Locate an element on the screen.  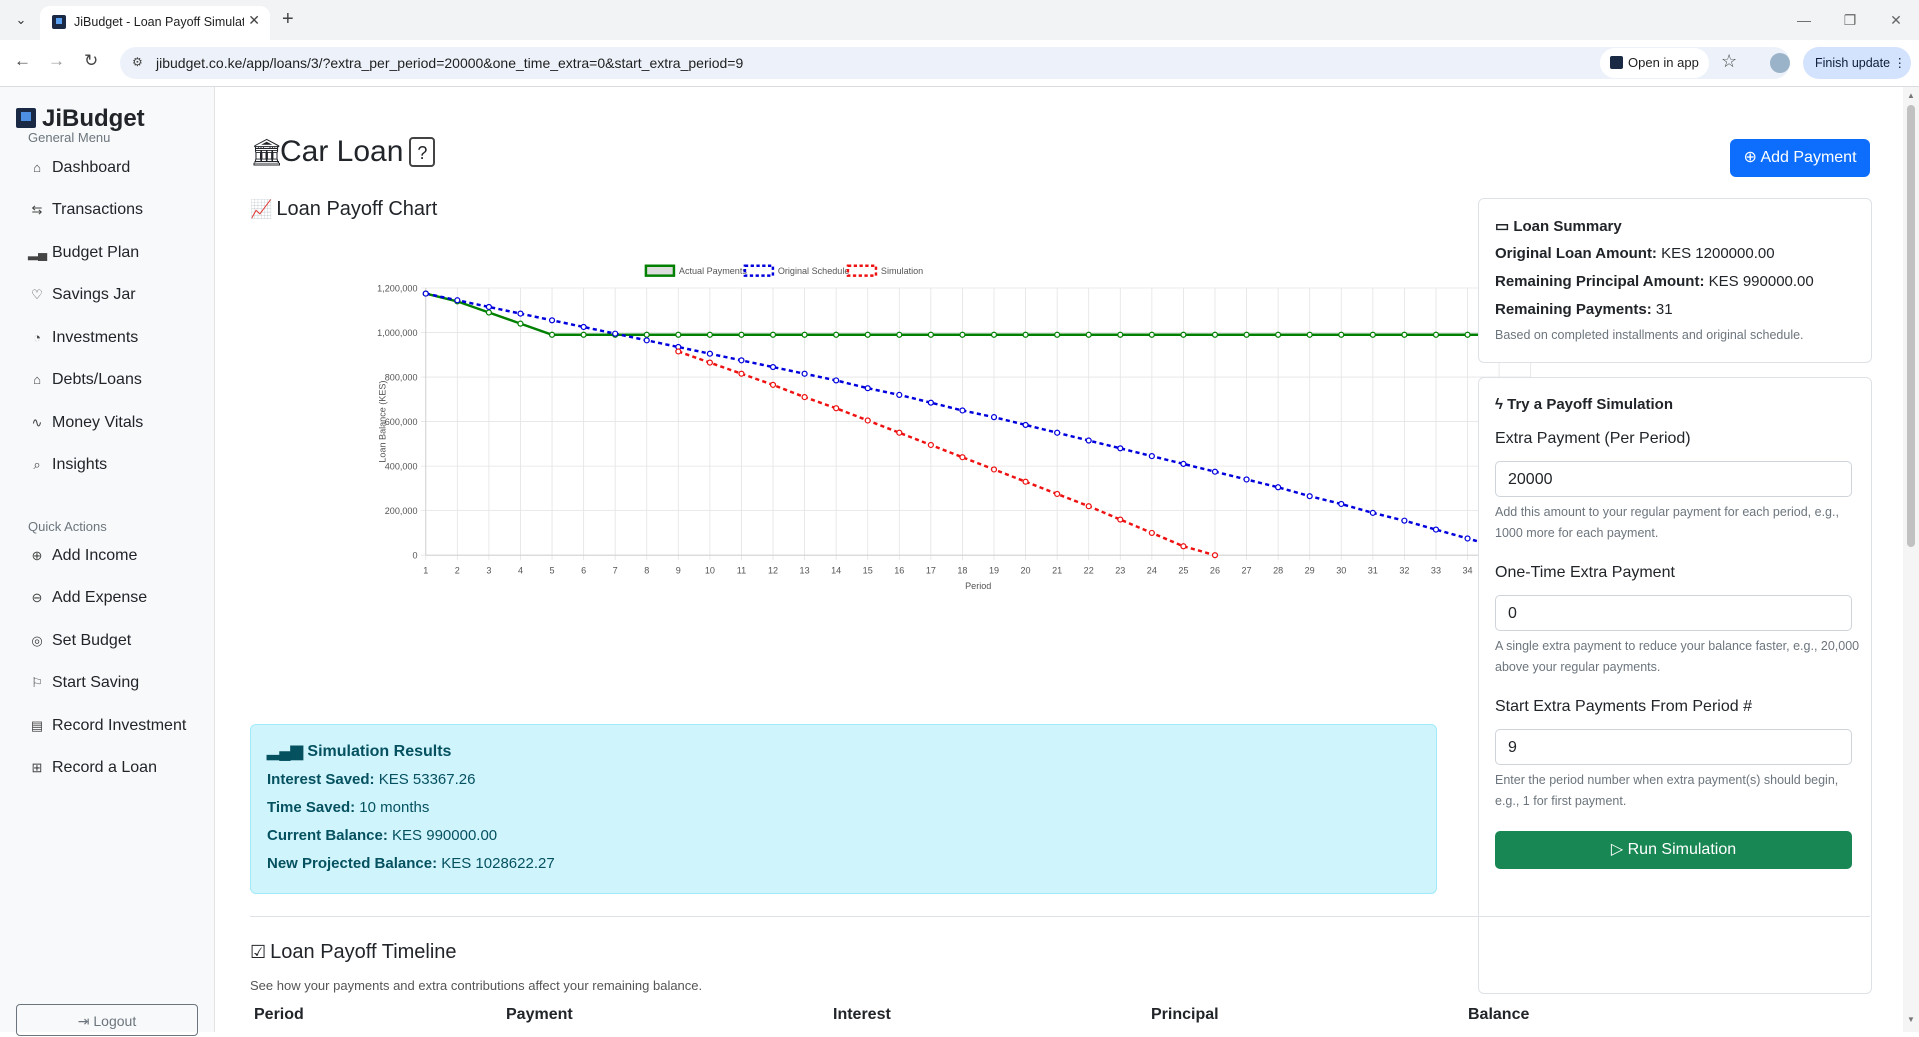
more-icon: ⋮ is located at coordinates (1900, 63).